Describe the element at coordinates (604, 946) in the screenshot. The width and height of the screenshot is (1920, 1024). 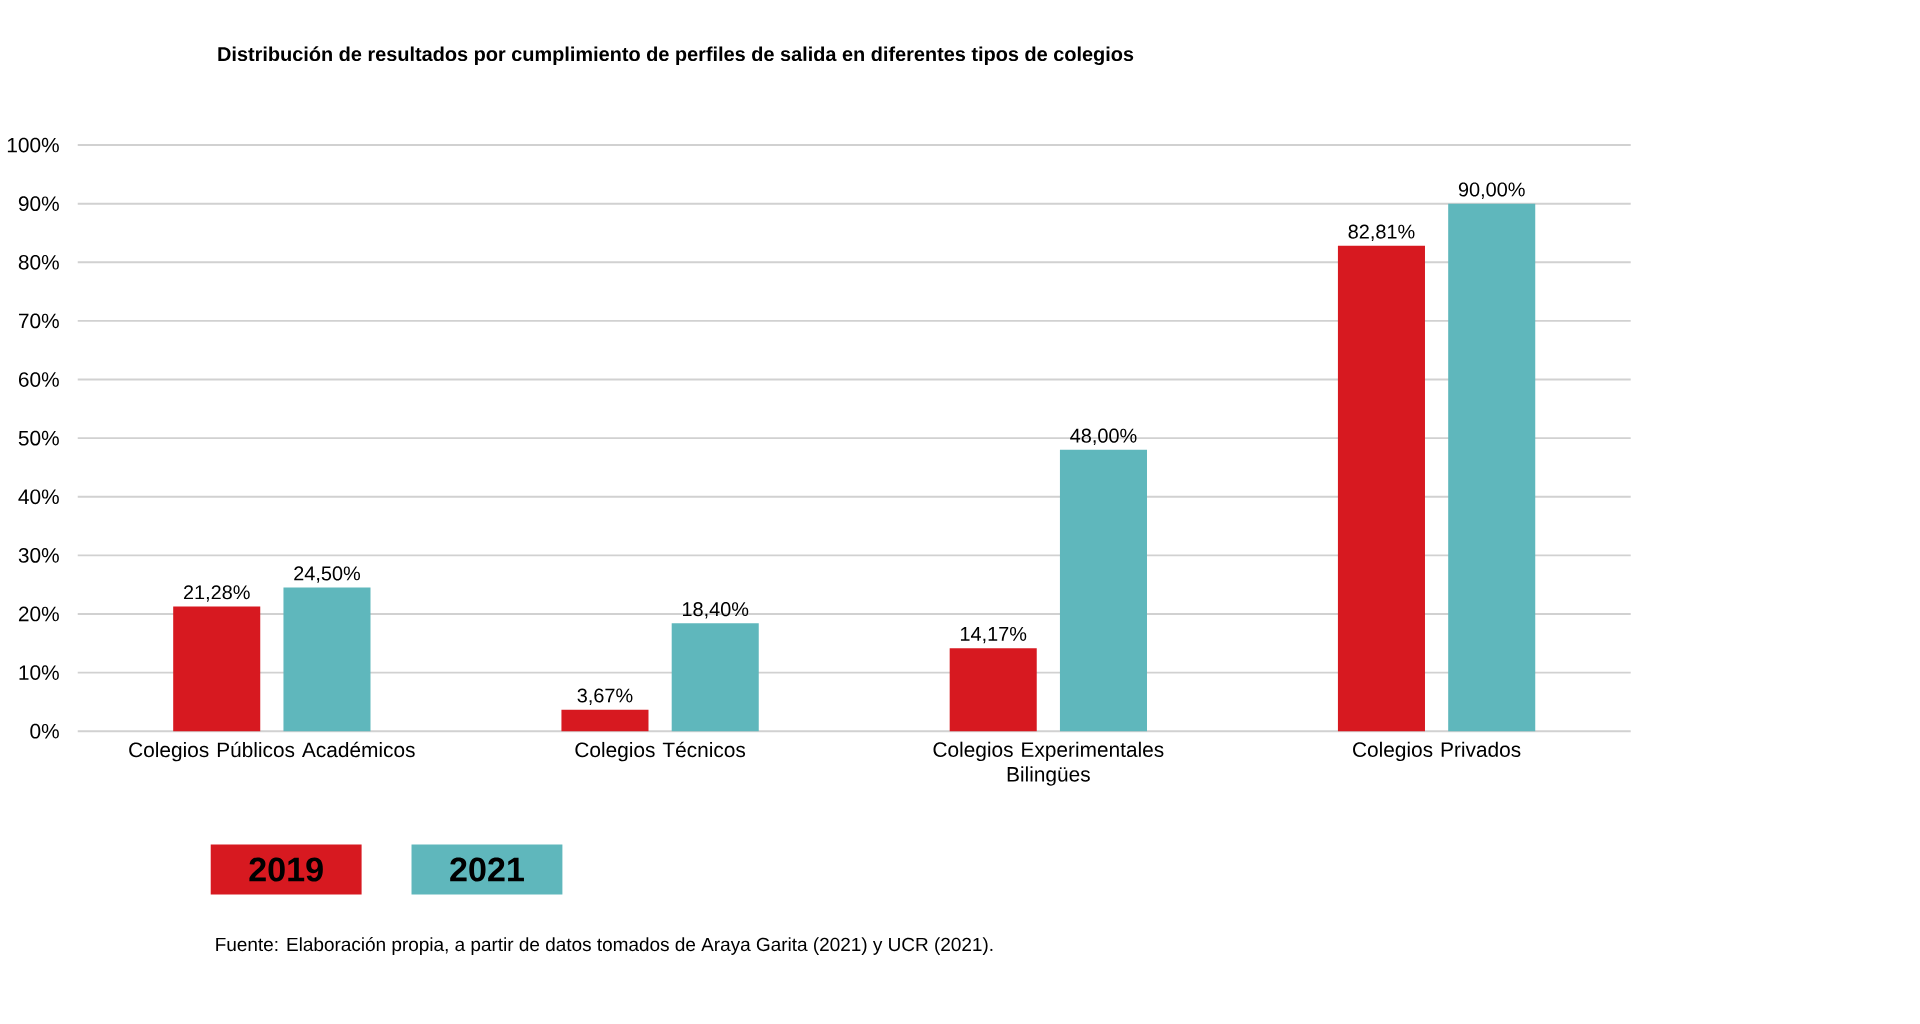
I see `source-note: Fuente: Elaboración propia, a partir de datos tomados de Araya Garita (2021) y UCR (2021).` at that location.